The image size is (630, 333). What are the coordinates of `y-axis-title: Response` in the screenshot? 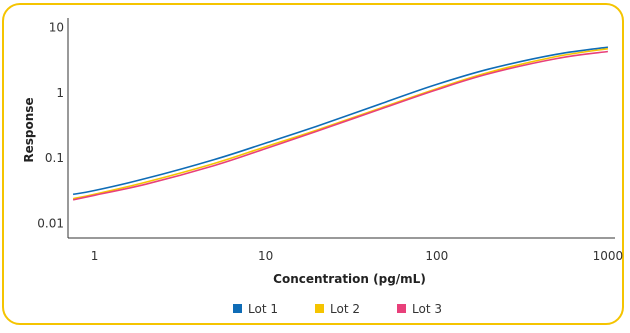 It's located at (29, 129).